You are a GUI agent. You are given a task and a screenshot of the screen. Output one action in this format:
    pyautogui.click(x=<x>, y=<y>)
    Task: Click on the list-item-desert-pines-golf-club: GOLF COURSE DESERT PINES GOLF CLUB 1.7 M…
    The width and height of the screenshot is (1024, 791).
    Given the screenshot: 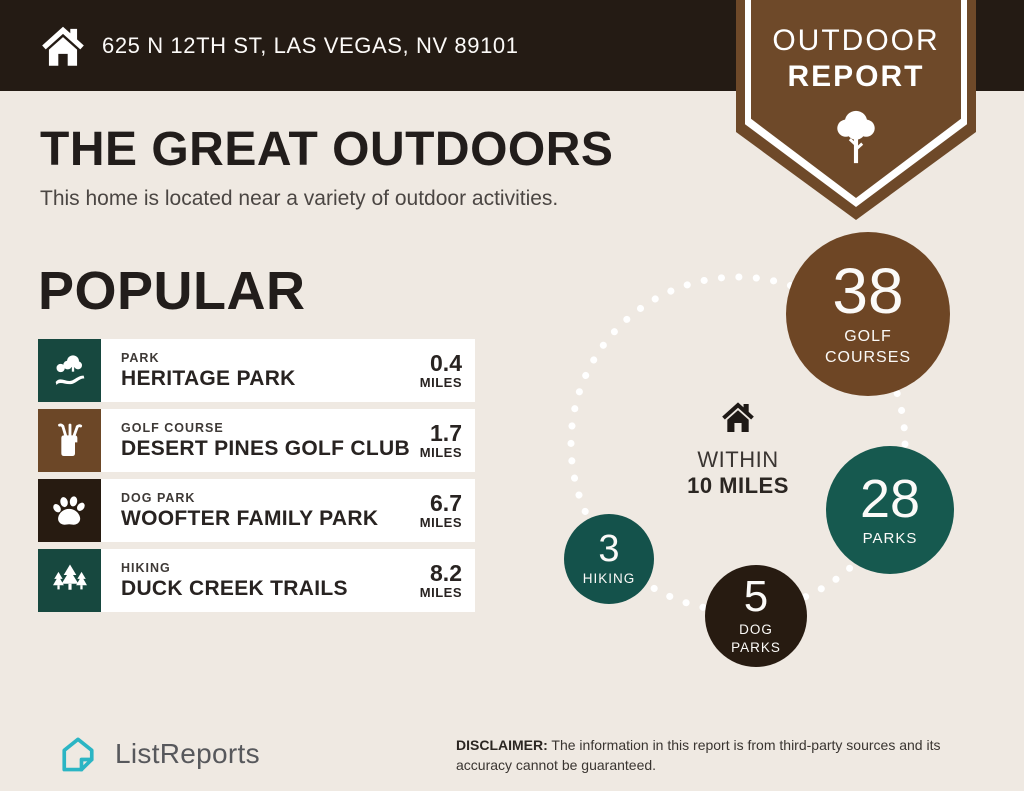 What is the action you would take?
    pyautogui.click(x=256, y=440)
    